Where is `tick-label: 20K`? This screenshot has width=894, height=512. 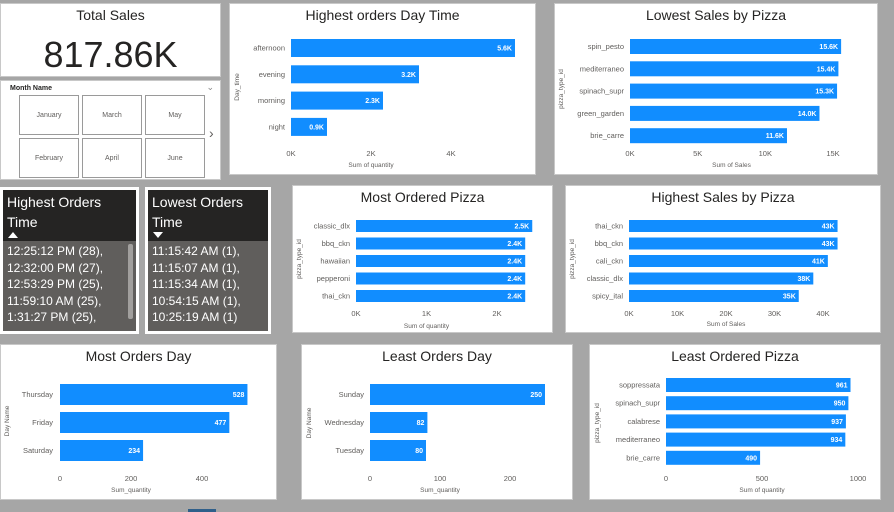
tick-label: 20K is located at coordinates (725, 313).